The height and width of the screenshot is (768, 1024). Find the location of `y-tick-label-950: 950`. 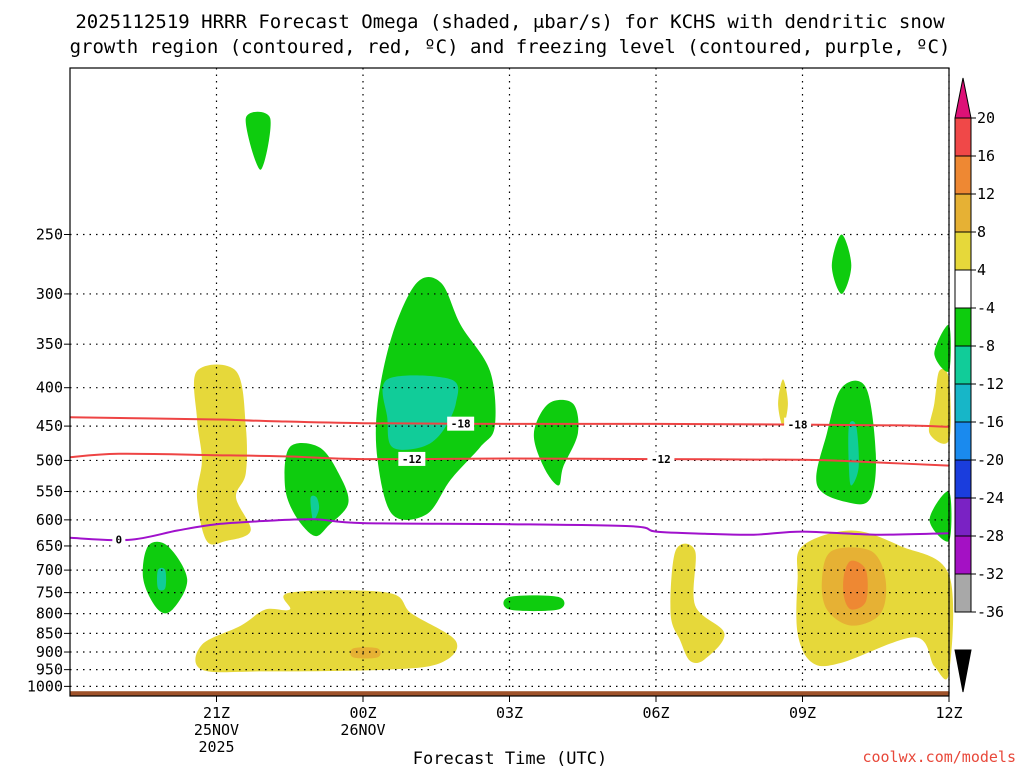

y-tick-label-950: 950 is located at coordinates (49, 670).